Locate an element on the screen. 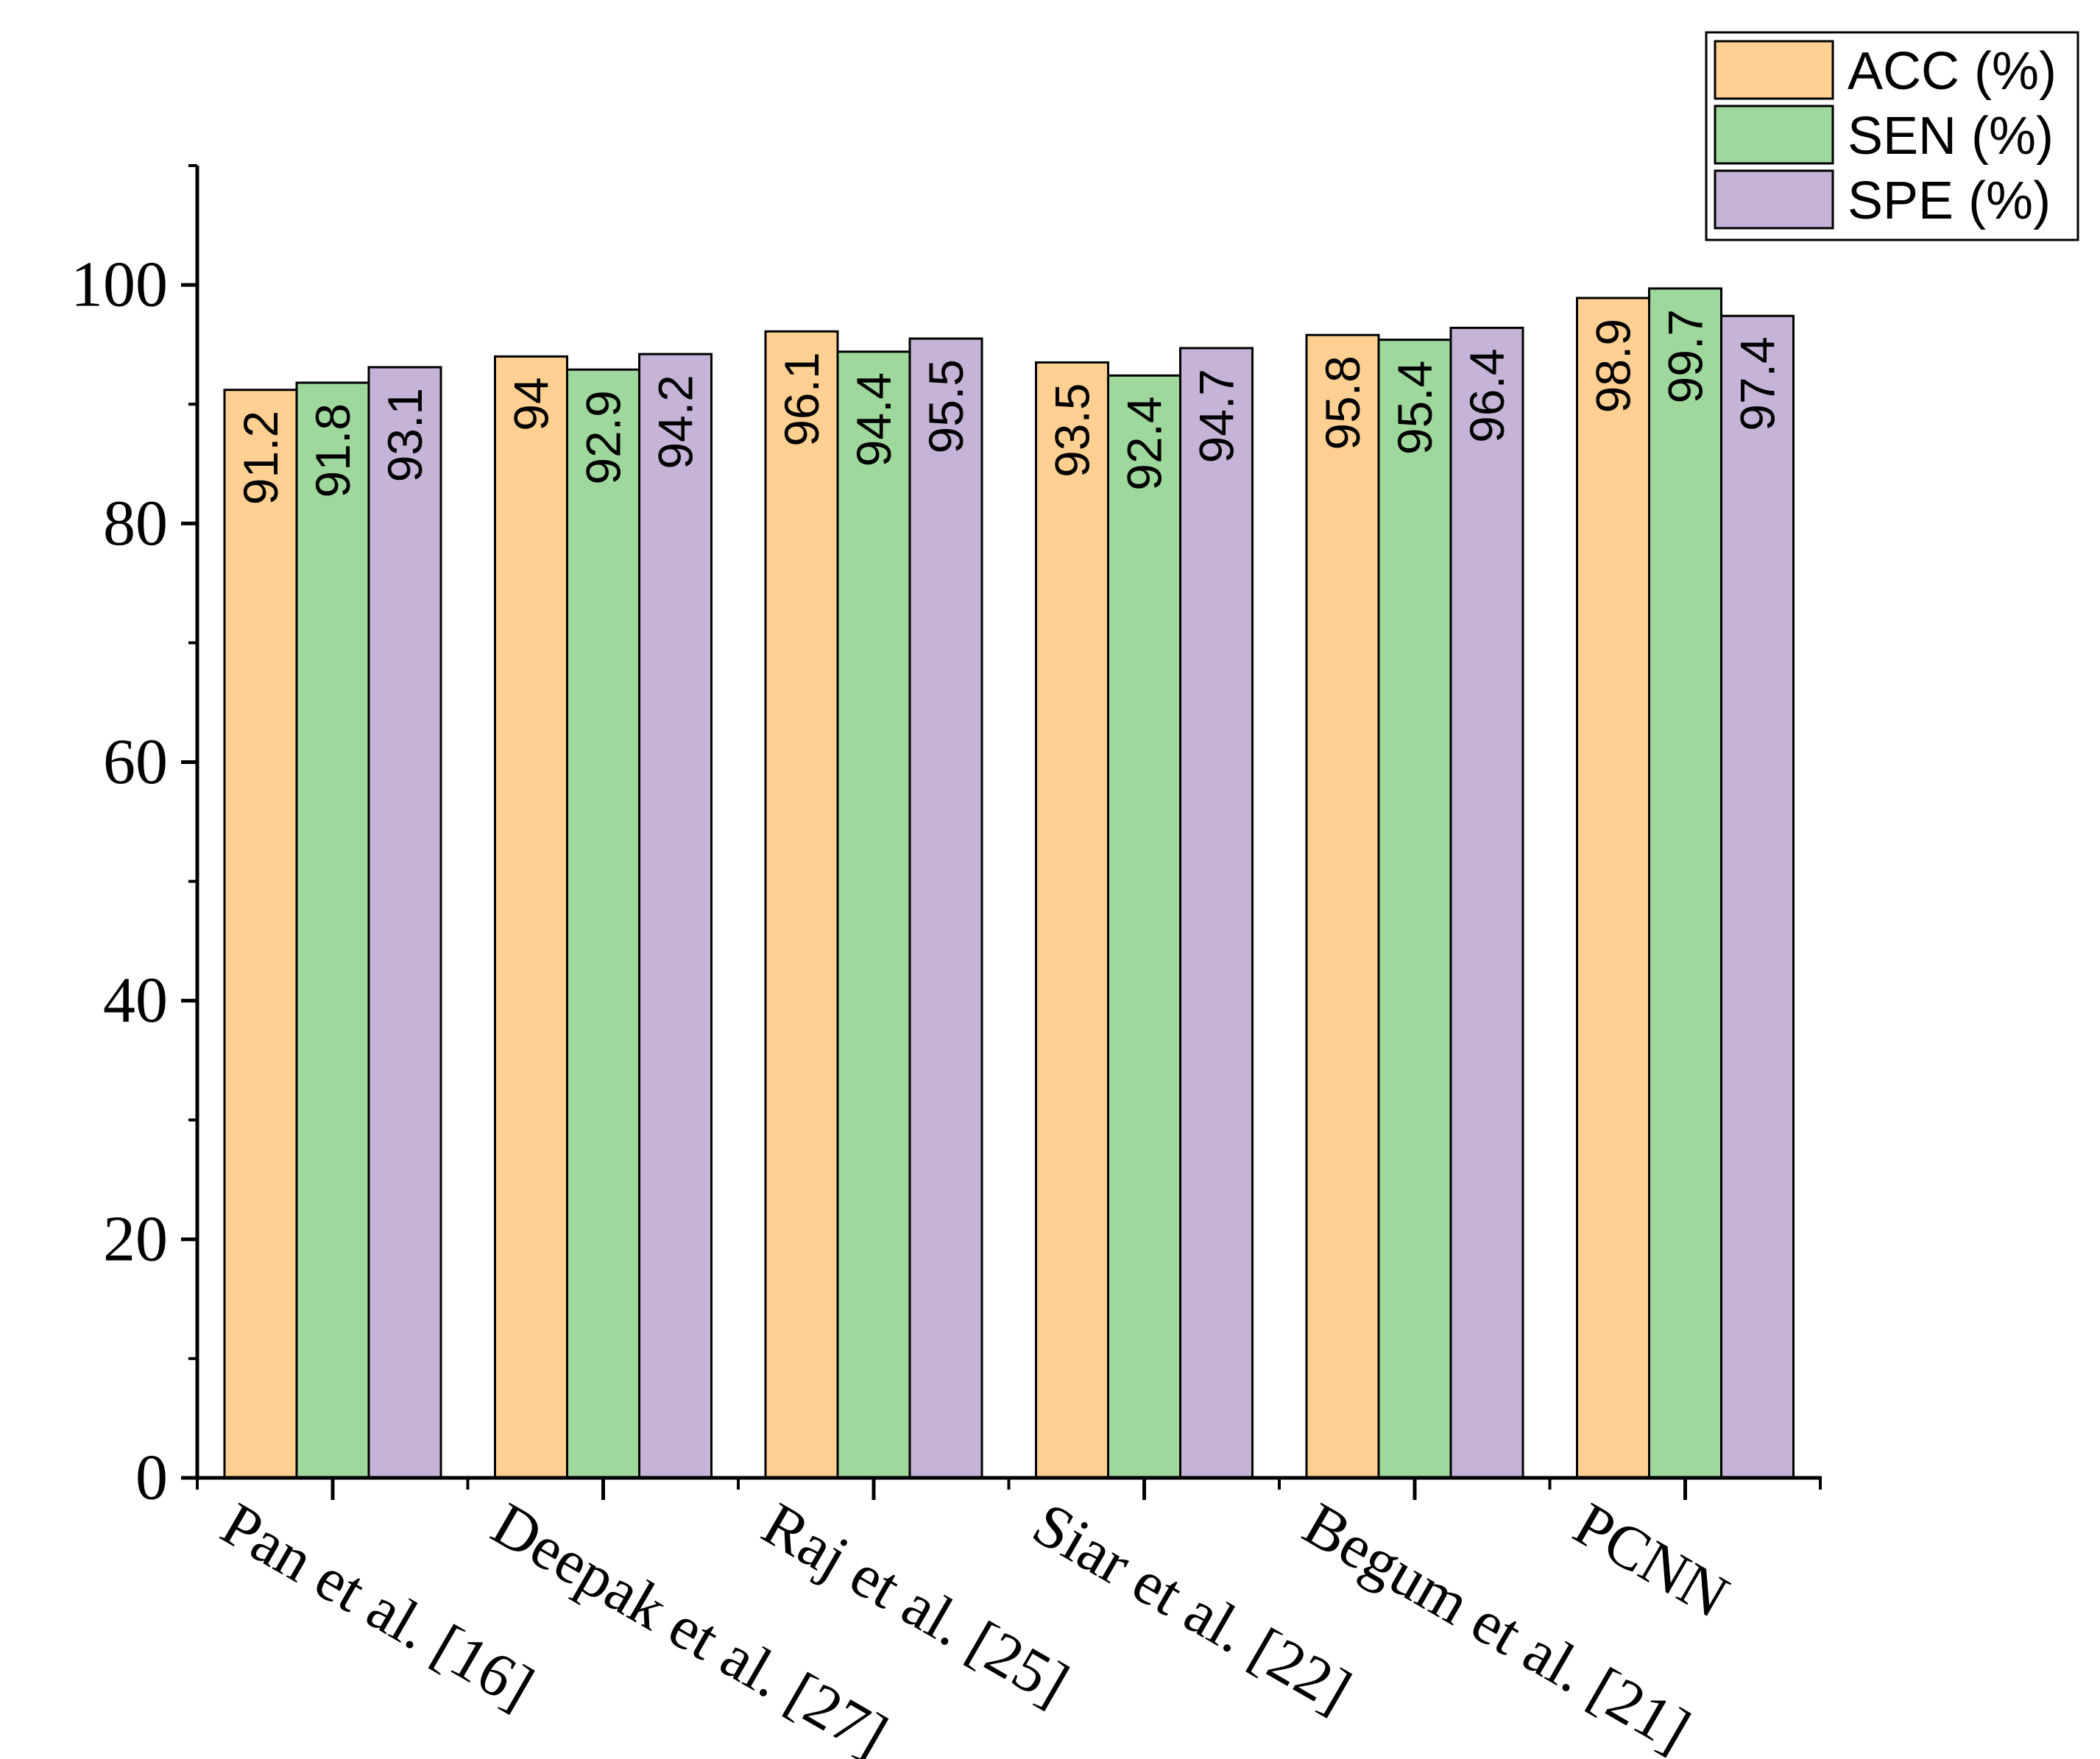 This screenshot has height=1759, width=2100. bar-value-label: 95.4 is located at coordinates (1414, 408).